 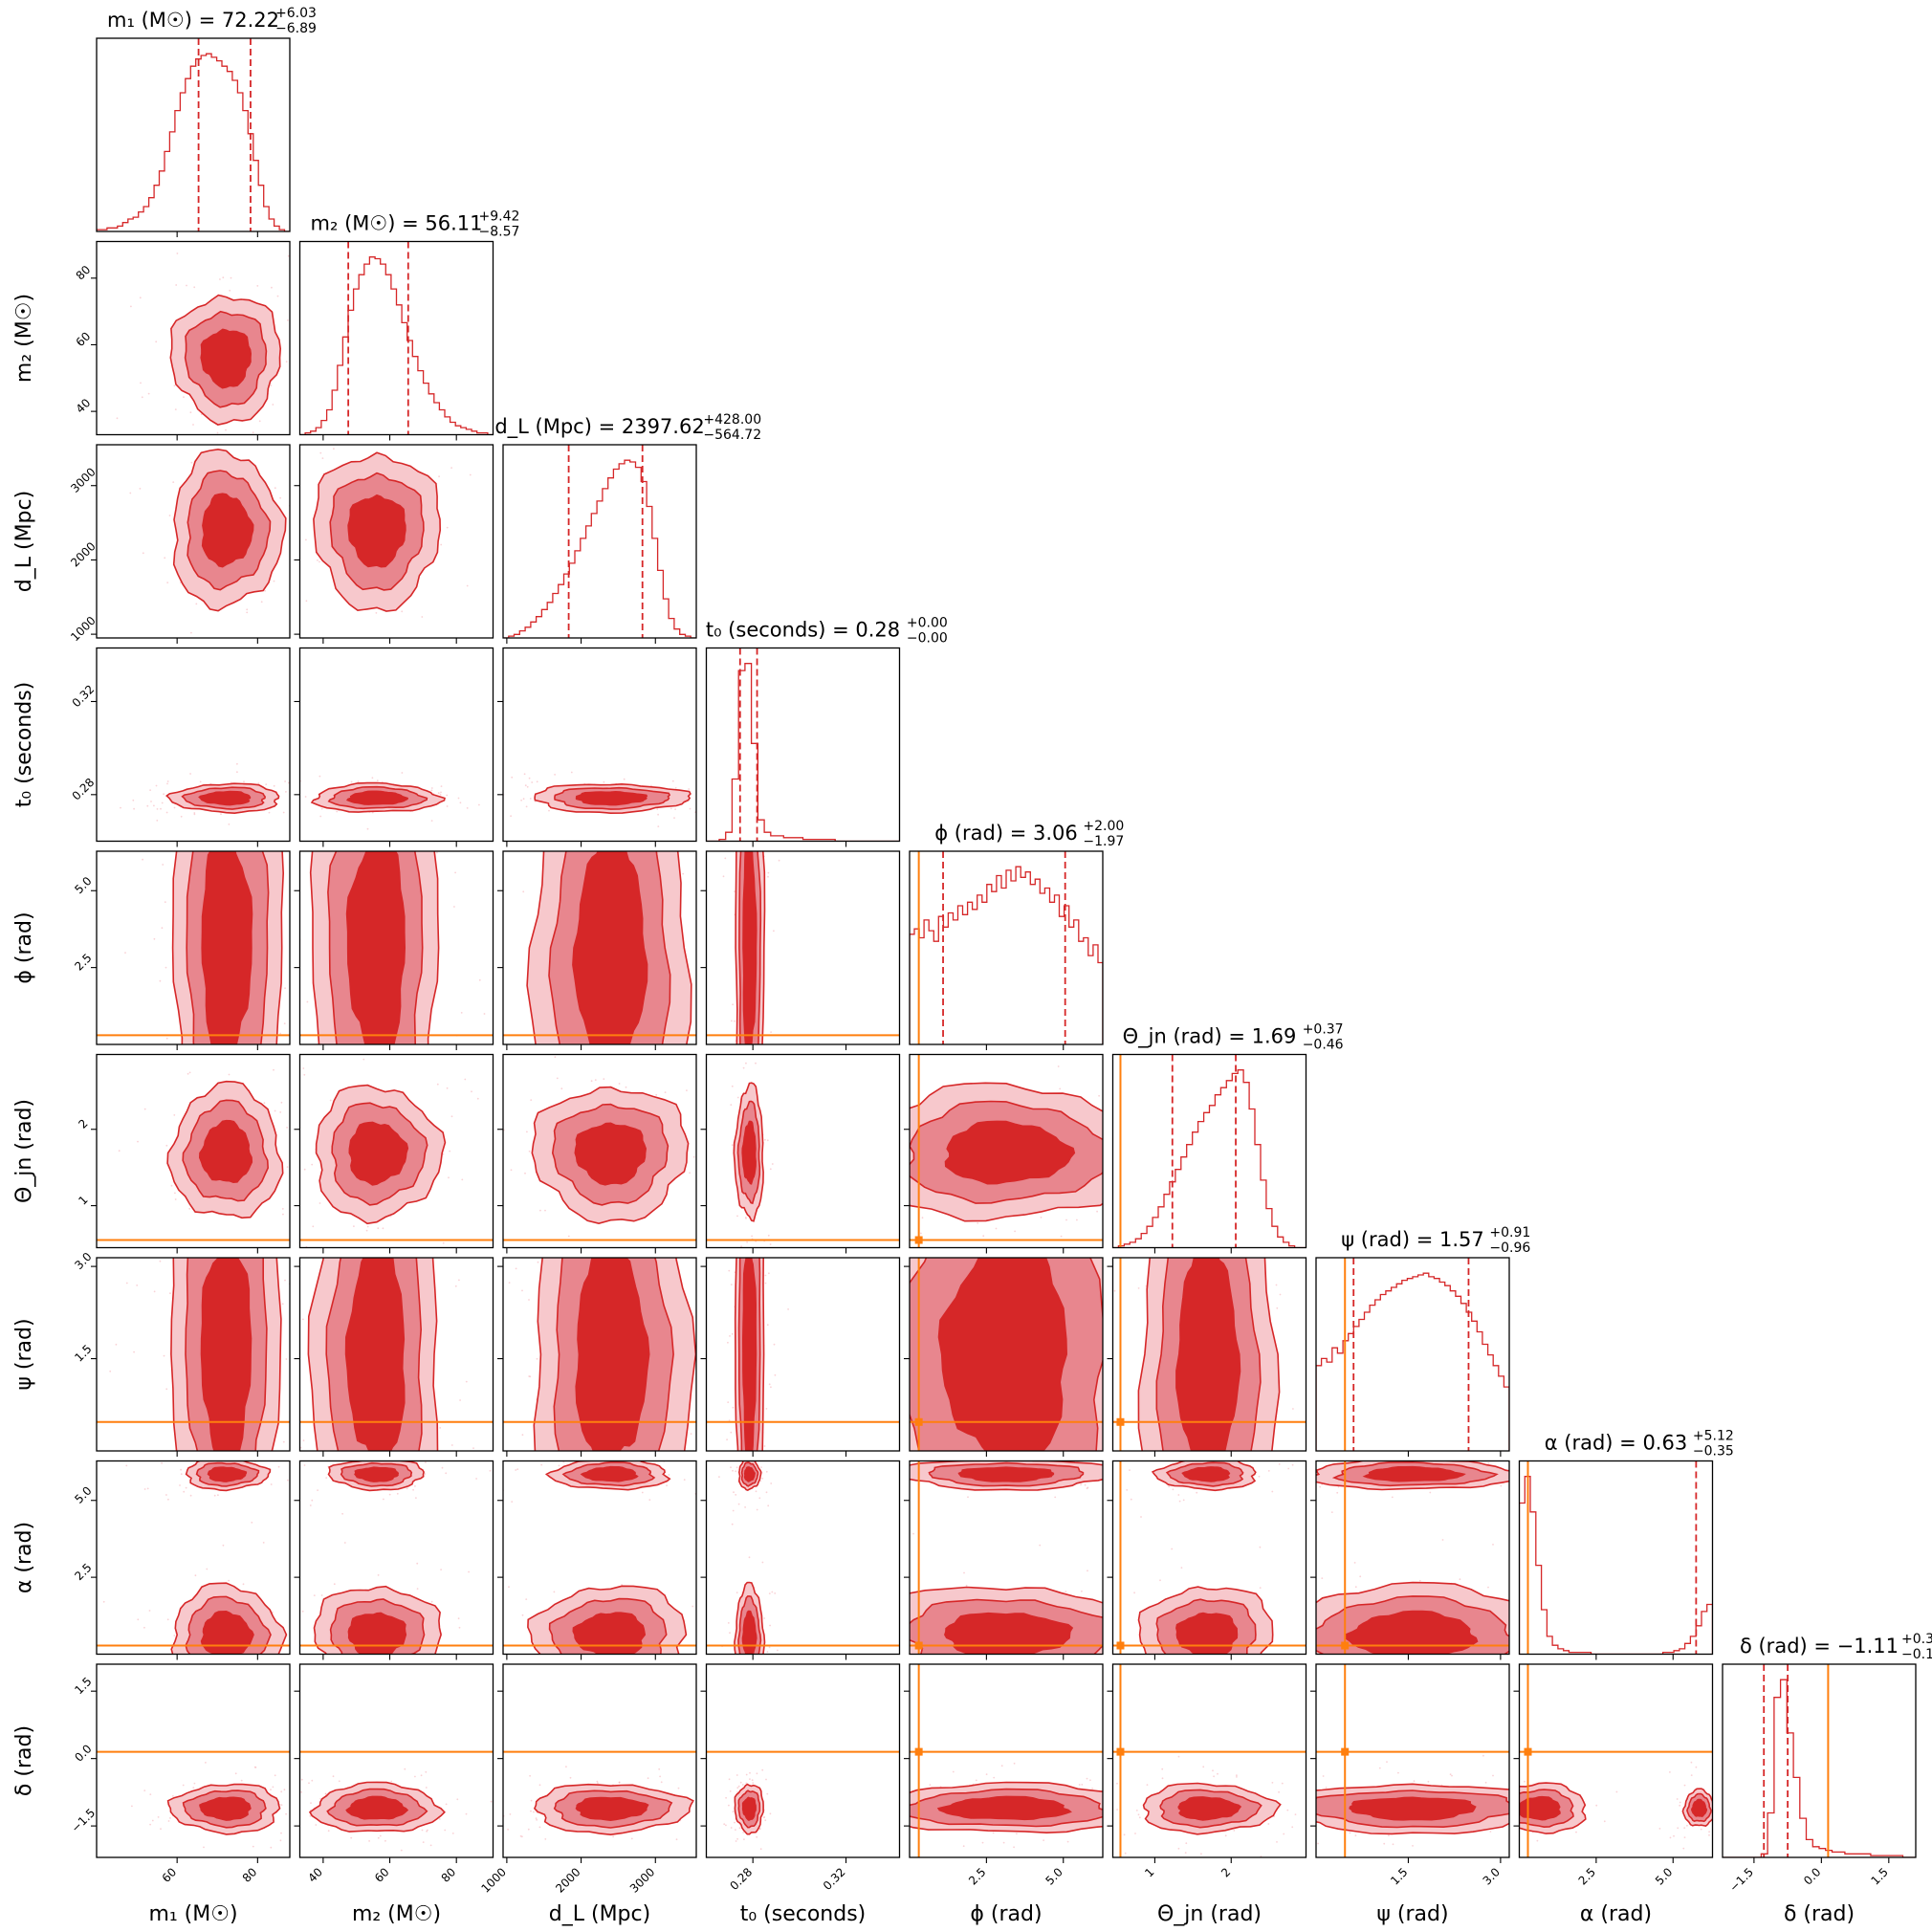 What do you see at coordinates (394, 1153) in the screenshot?
I see `panel-theta_jn-vs-m2` at bounding box center [394, 1153].